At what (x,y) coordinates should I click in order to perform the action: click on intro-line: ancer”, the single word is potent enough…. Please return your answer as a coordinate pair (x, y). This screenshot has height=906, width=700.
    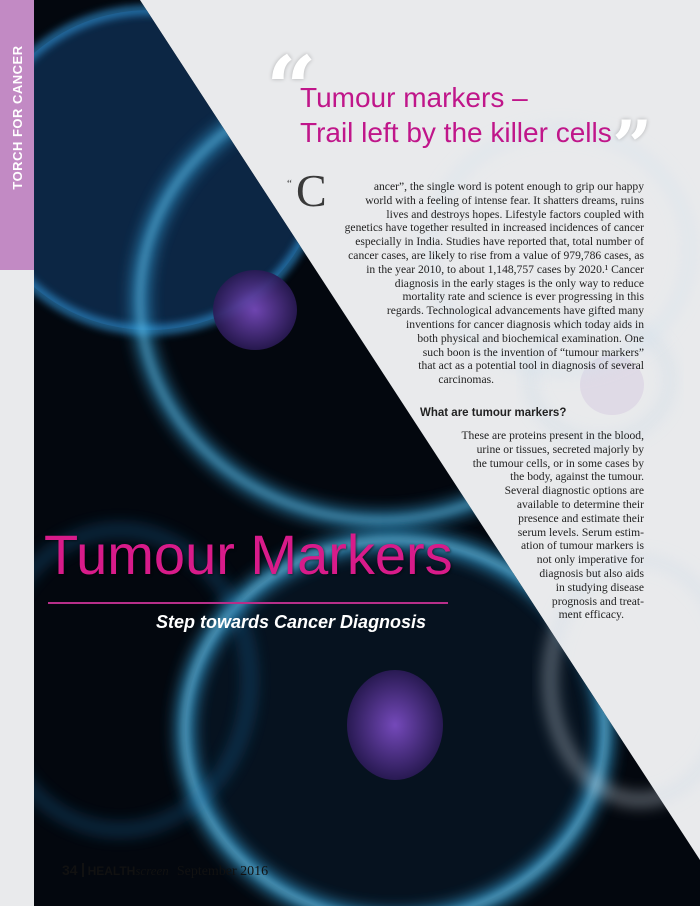
    Looking at the image, I should click on (508, 186).